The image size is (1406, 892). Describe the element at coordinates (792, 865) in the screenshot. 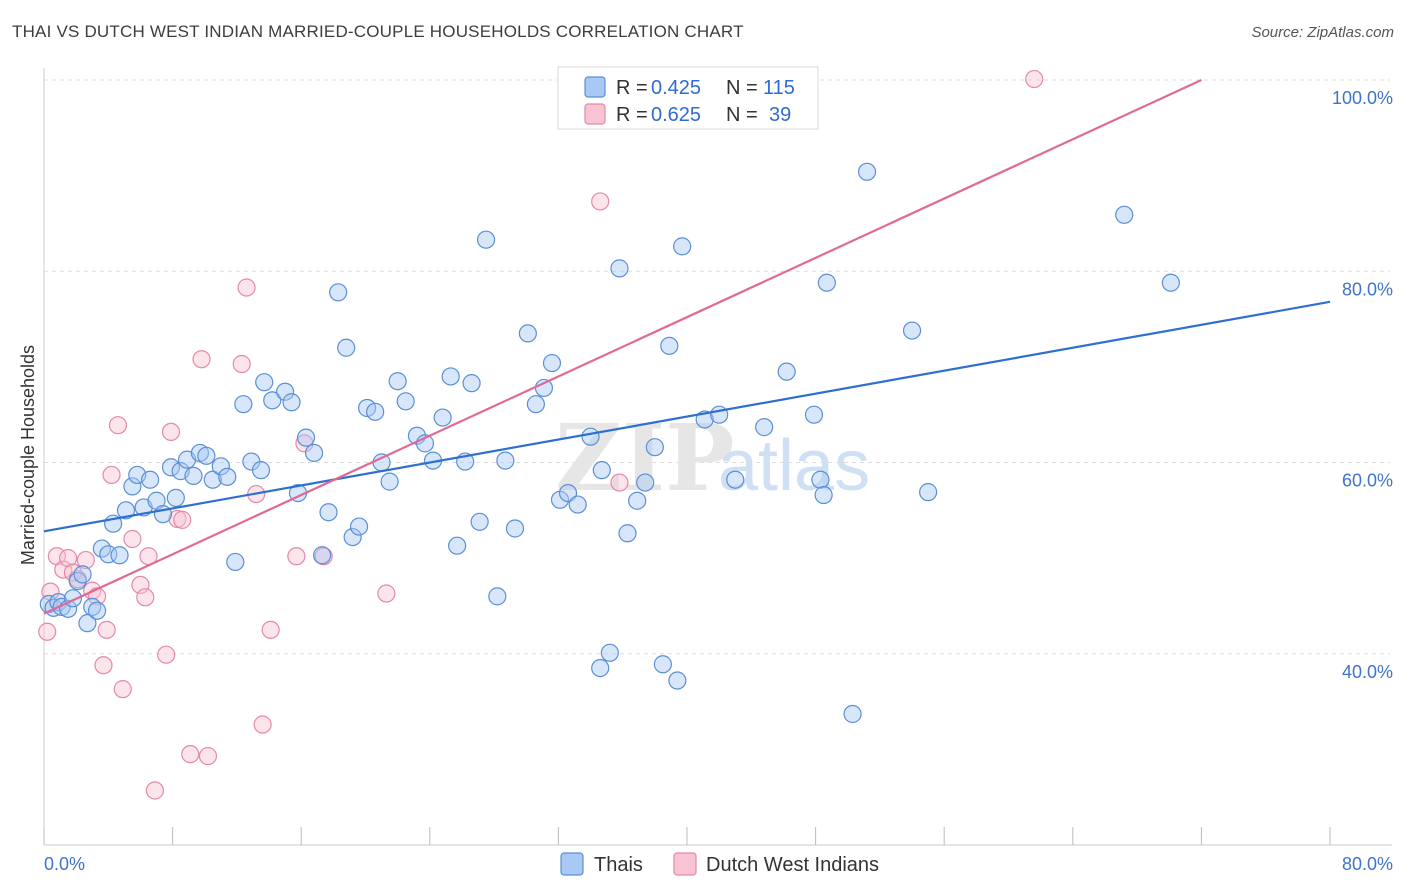

I see `dwi-legend-label: Dutch West Indians` at that location.